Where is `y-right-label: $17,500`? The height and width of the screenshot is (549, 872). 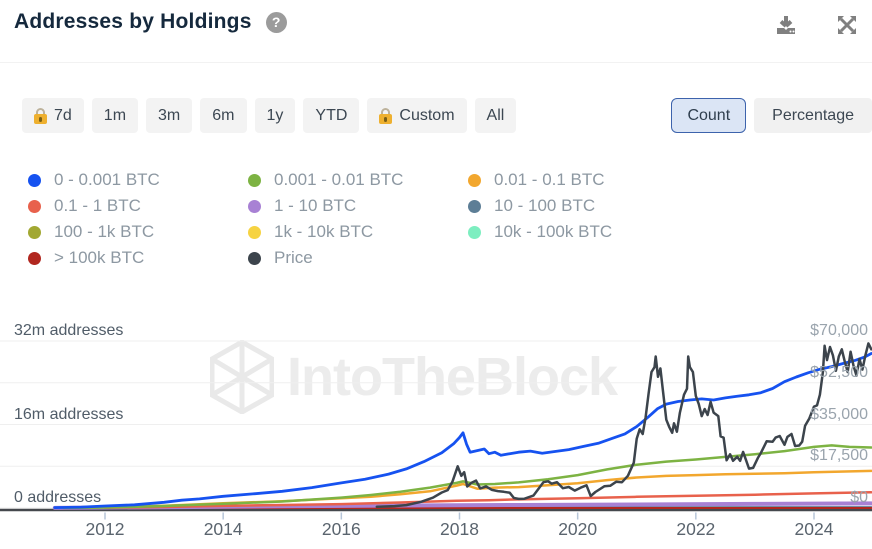 y-right-label: $17,500 is located at coordinates (839, 456).